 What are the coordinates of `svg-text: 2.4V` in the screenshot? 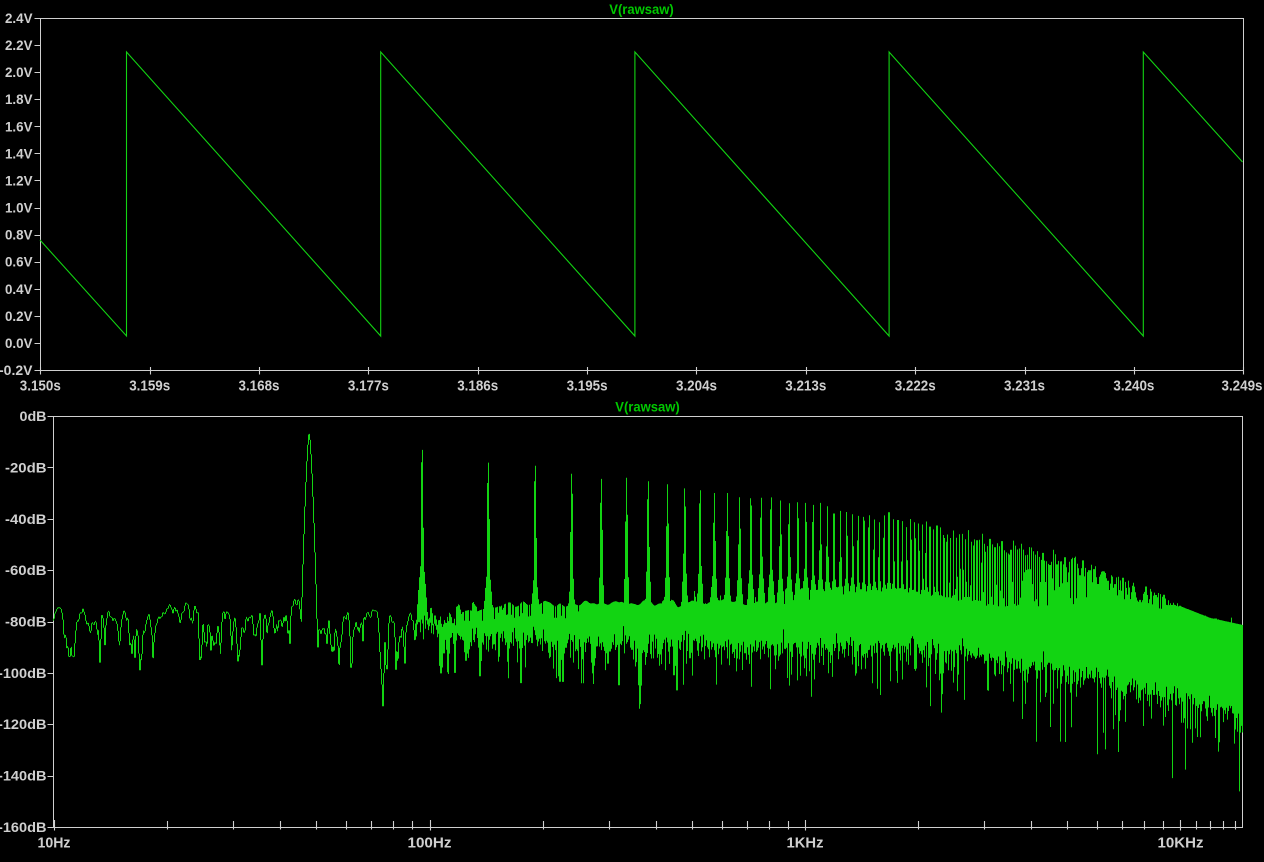 It's located at (19, 18).